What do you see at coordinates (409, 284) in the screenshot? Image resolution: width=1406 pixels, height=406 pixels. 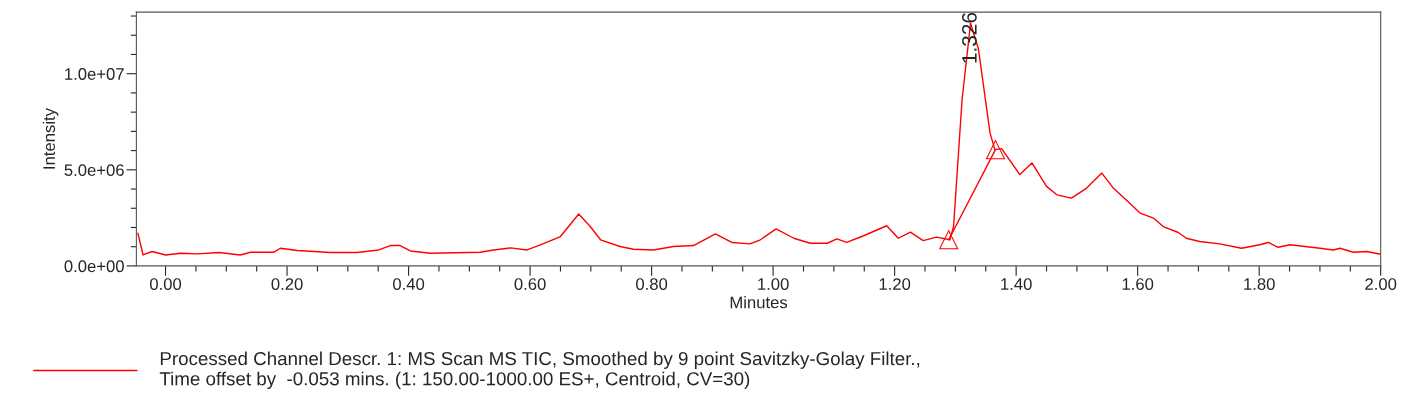 I see `x-tick-label: 0.40` at bounding box center [409, 284].